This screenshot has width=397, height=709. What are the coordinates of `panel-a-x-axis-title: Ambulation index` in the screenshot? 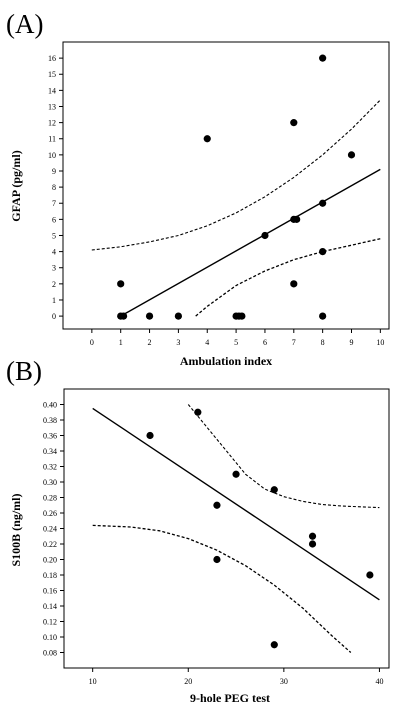 It's located at (226, 361).